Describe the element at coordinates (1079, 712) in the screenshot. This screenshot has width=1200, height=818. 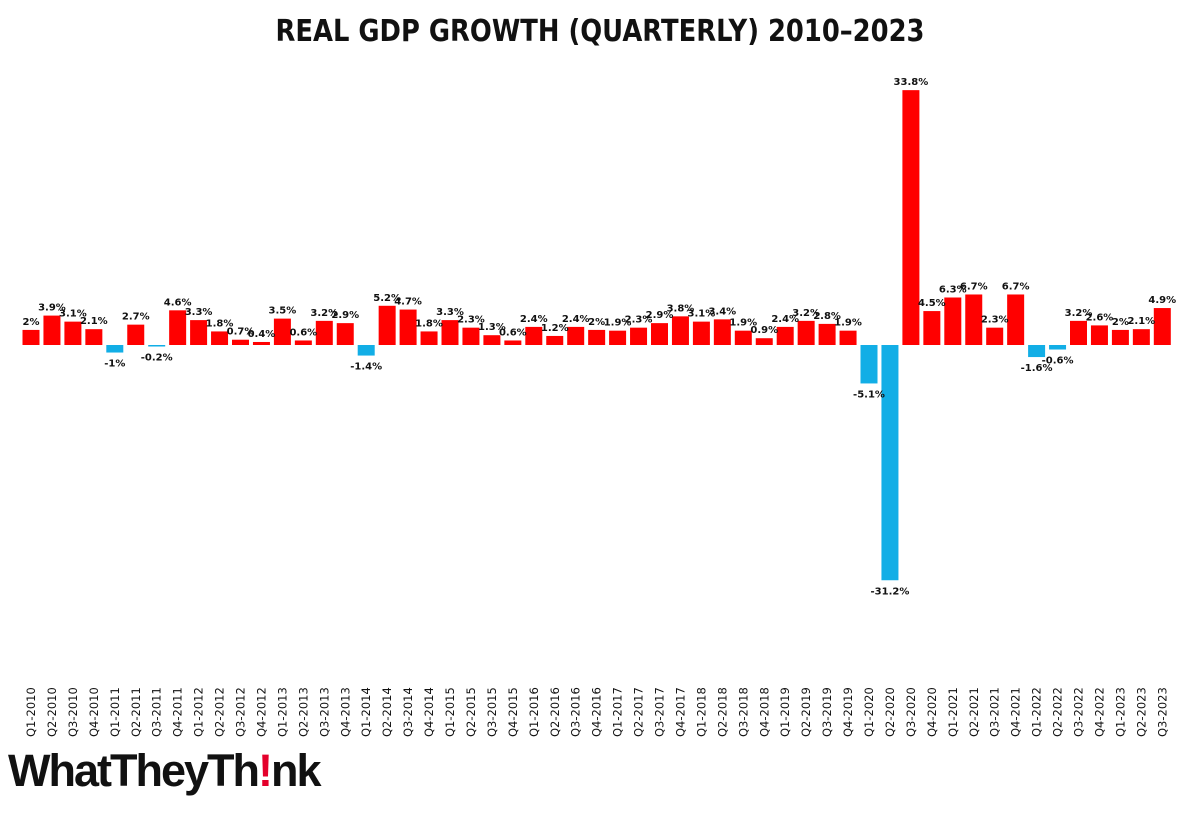
I see `x-tick-label-Q3-2022: Q3-2022` at that location.